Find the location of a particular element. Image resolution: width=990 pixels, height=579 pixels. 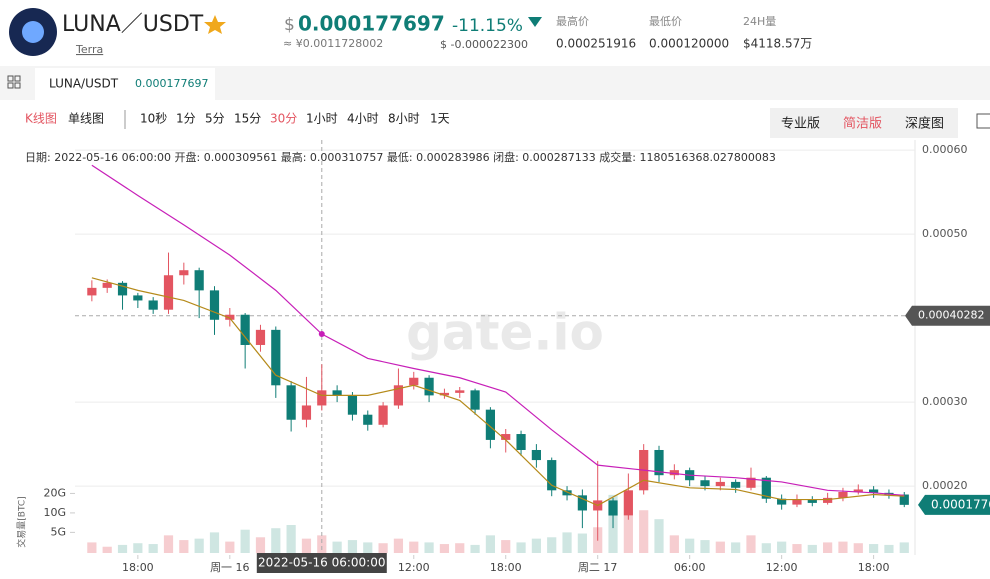

last-price: 0.000177697 is located at coordinates (371, 24).